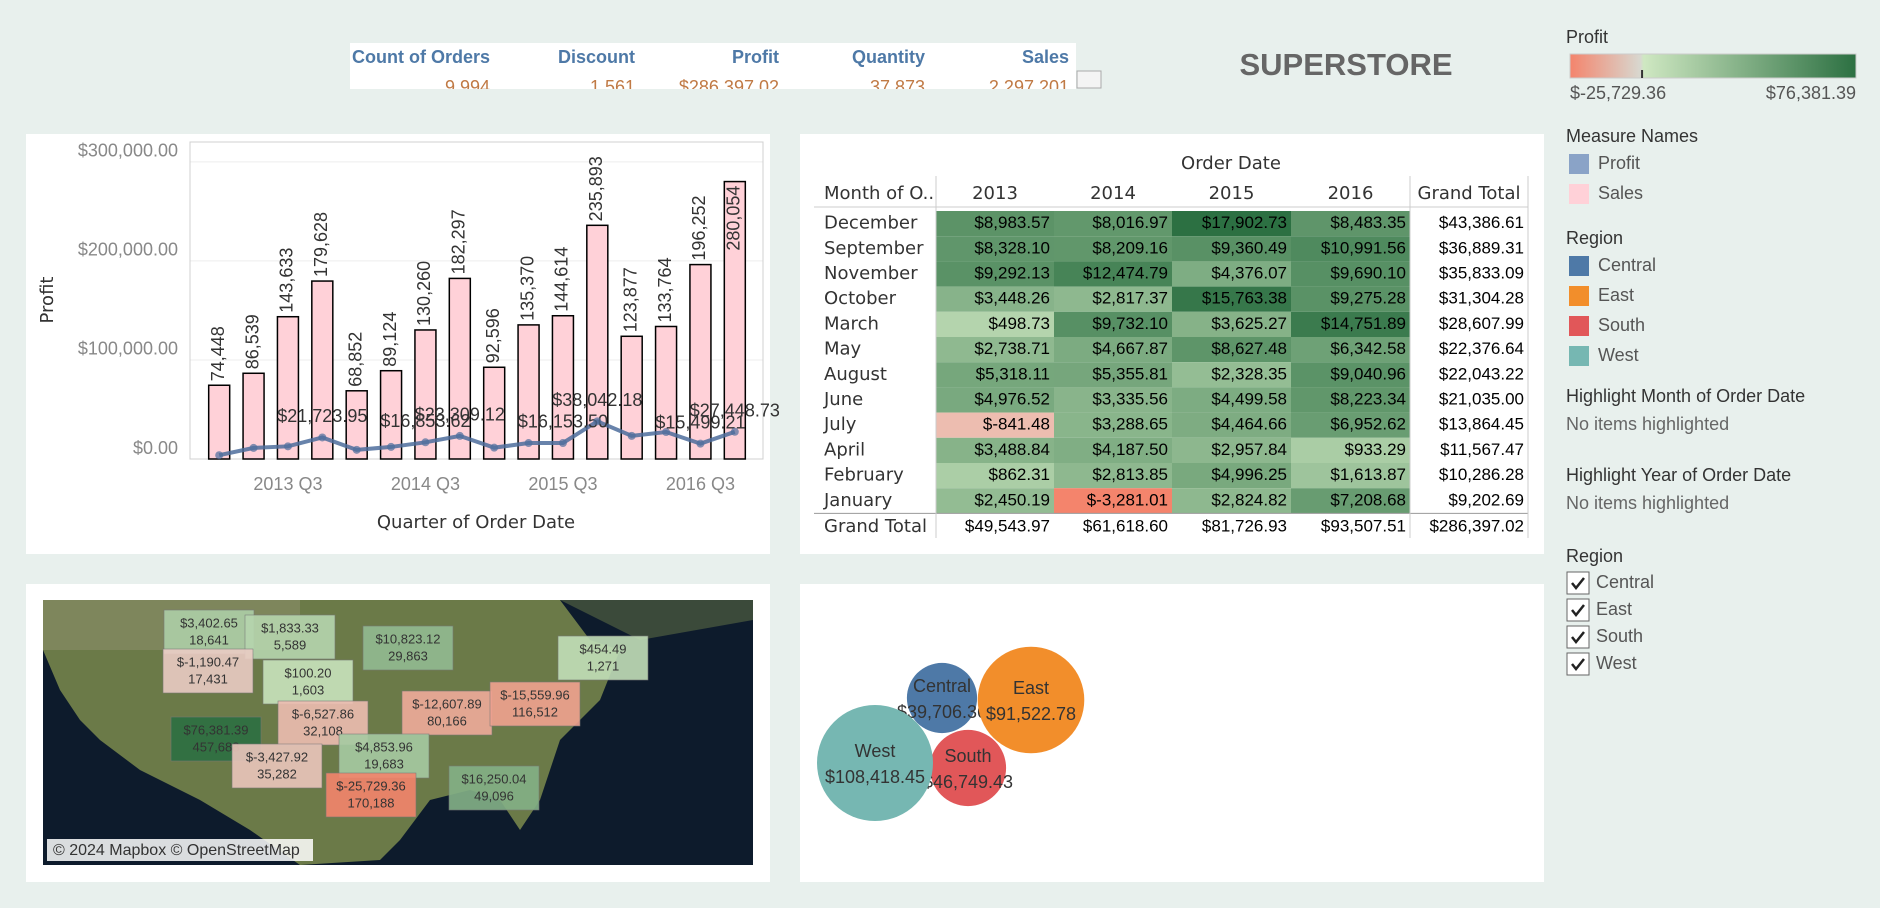  I want to click on row-header: February, so click(864, 475).